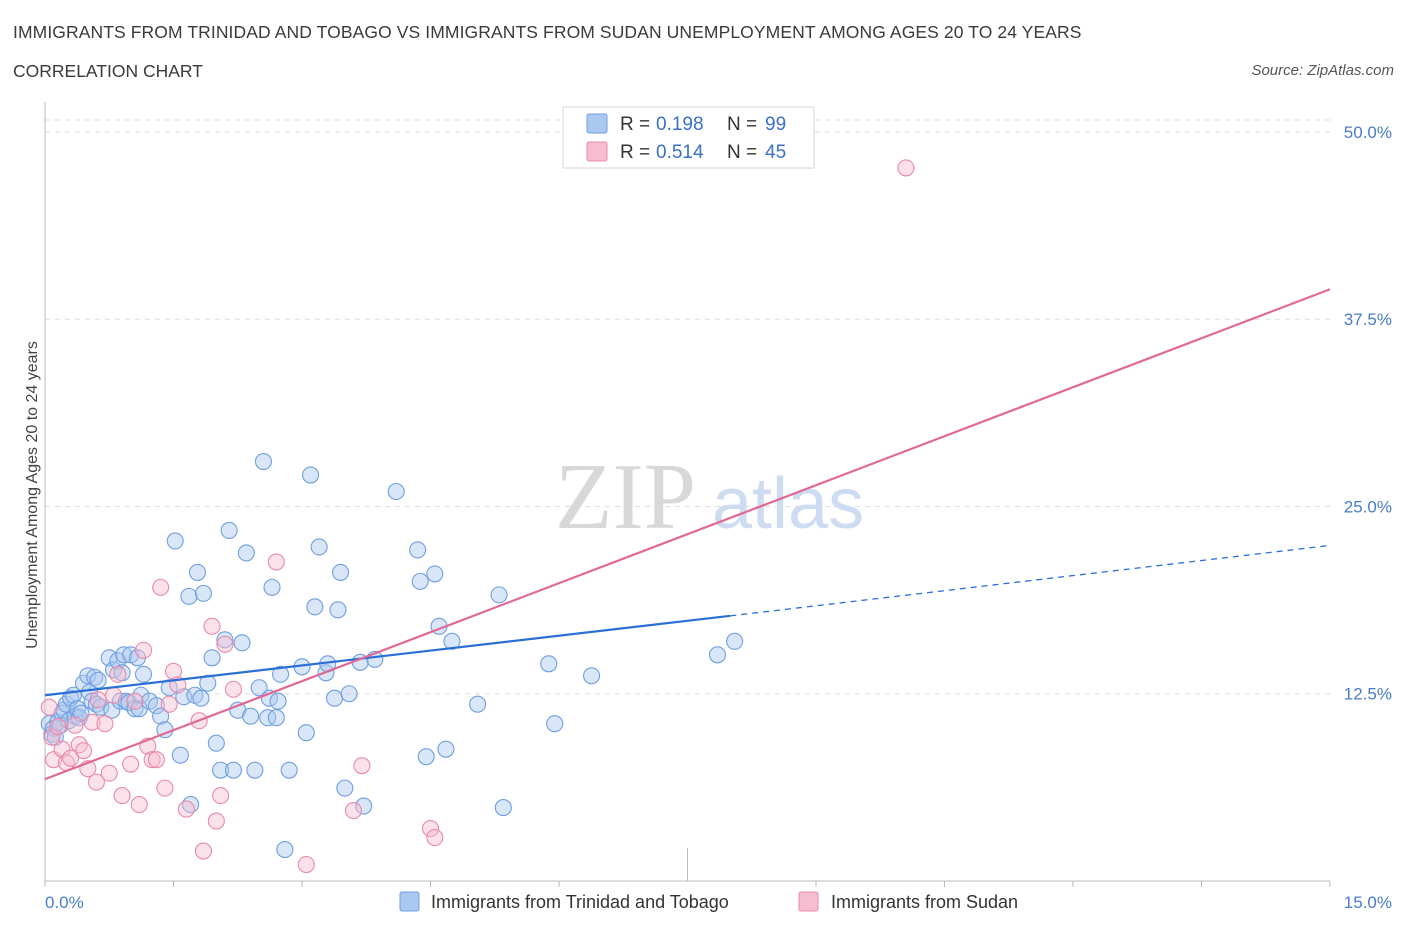 Image resolution: width=1406 pixels, height=930 pixels. Describe the element at coordinates (637, 152) in the screenshot. I see `legend-r-label-pink: R =` at that location.